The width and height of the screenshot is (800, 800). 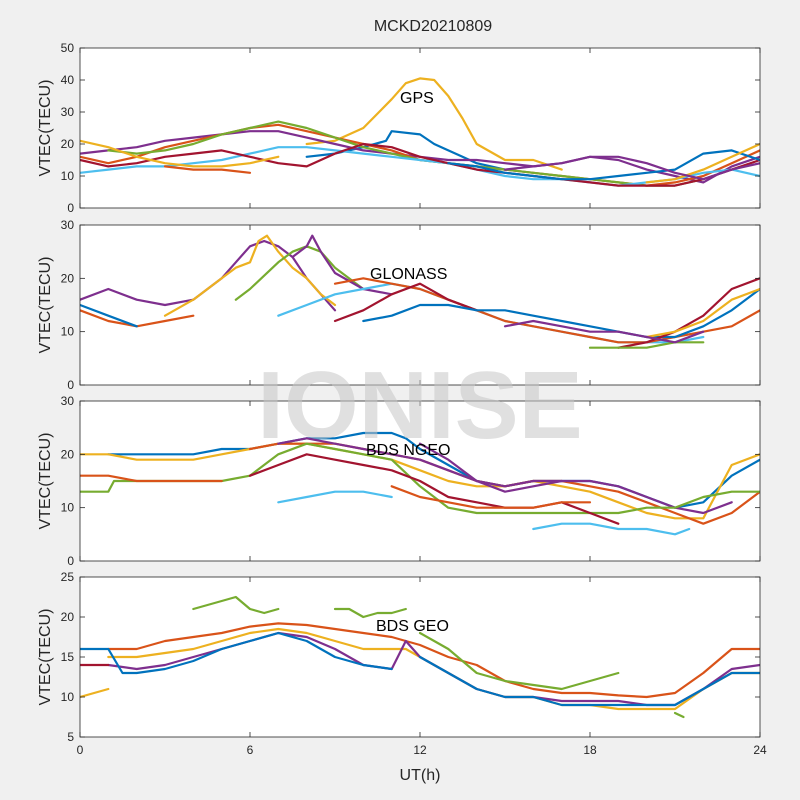 What do you see at coordinates (80, 750) in the screenshot?
I see `x-tick-label: 0` at bounding box center [80, 750].